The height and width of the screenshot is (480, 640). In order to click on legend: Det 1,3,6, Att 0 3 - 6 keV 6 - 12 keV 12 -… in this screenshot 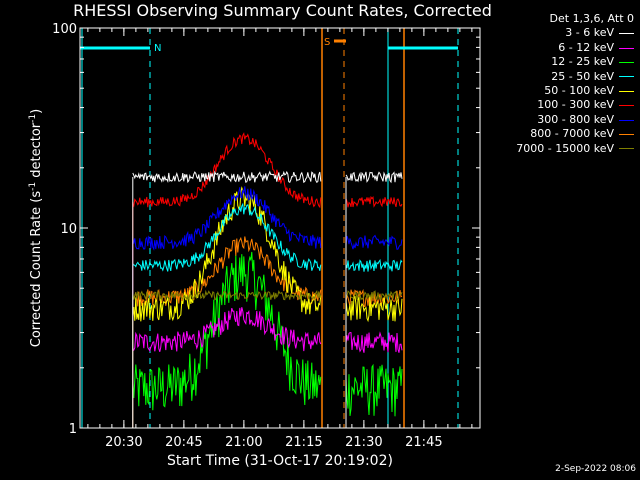, I will do `click(575, 84)`.